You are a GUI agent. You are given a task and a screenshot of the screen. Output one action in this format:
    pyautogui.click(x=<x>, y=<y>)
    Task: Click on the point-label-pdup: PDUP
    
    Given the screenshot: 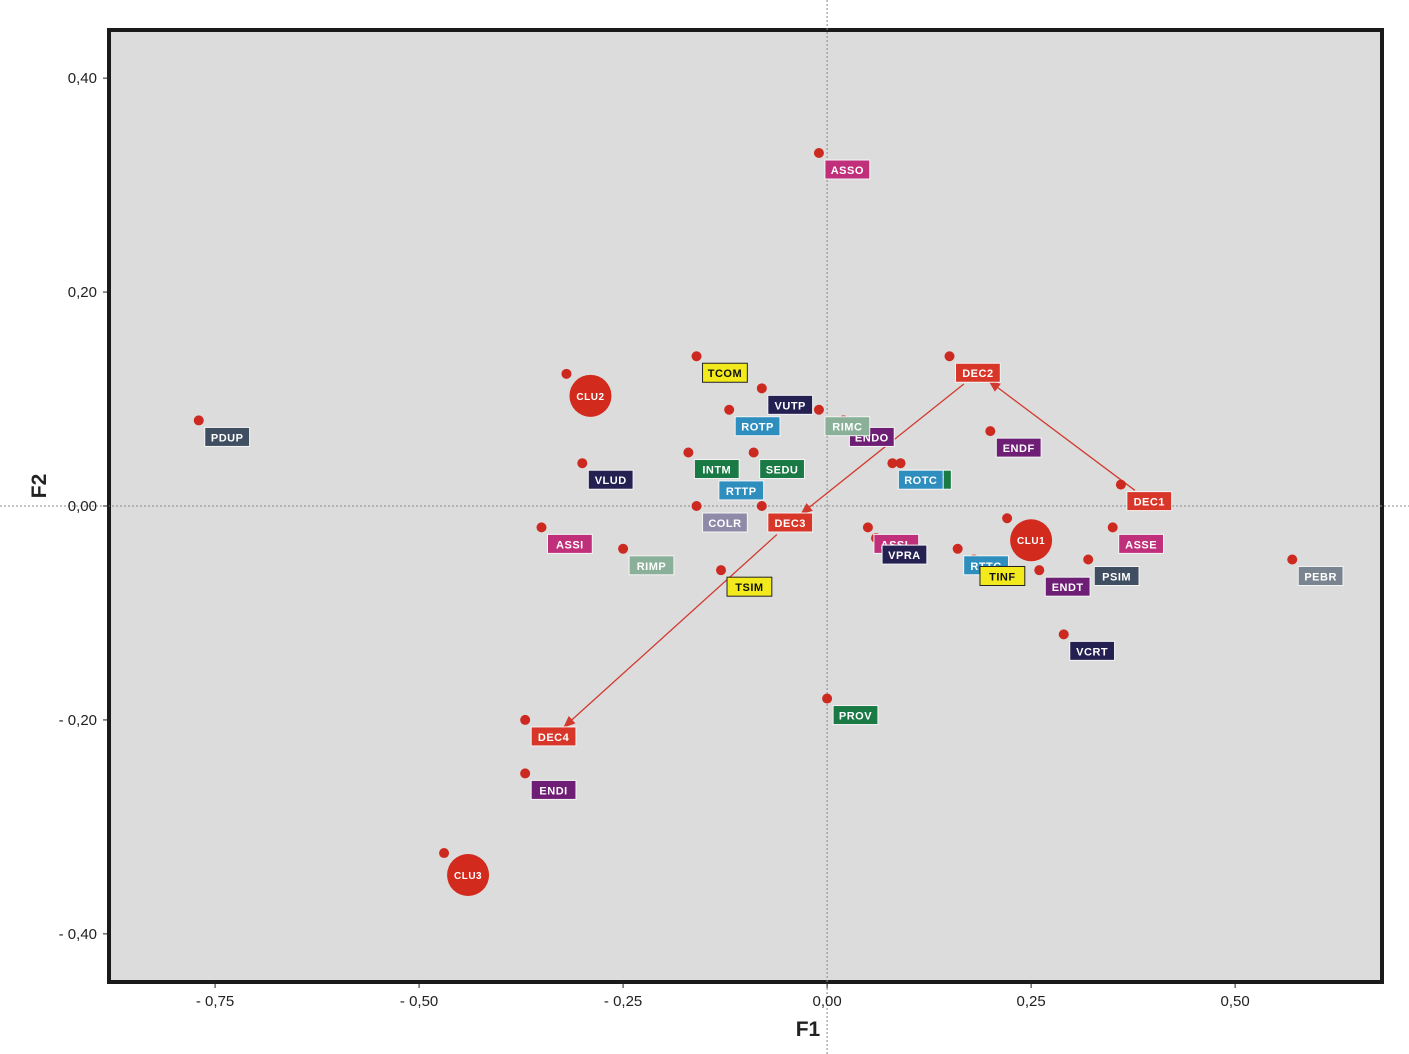 What is the action you would take?
    pyautogui.click(x=227, y=438)
    